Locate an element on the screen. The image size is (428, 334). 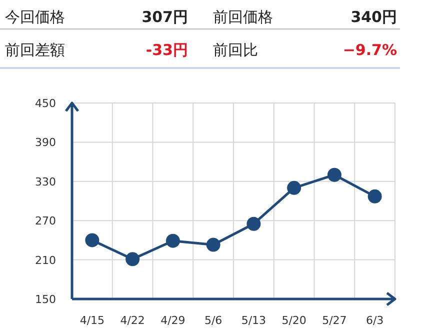
text: 307円 is located at coordinates (165, 17).